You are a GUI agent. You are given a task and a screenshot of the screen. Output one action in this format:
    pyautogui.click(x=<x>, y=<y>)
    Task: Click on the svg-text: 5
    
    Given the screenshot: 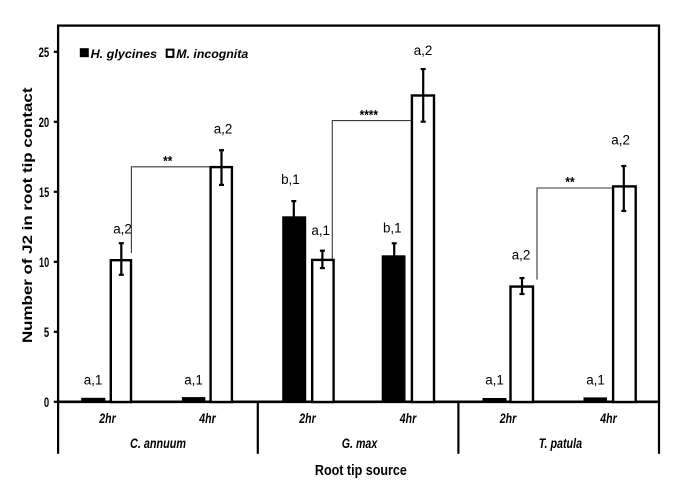 What is the action you would take?
    pyautogui.click(x=47, y=332)
    